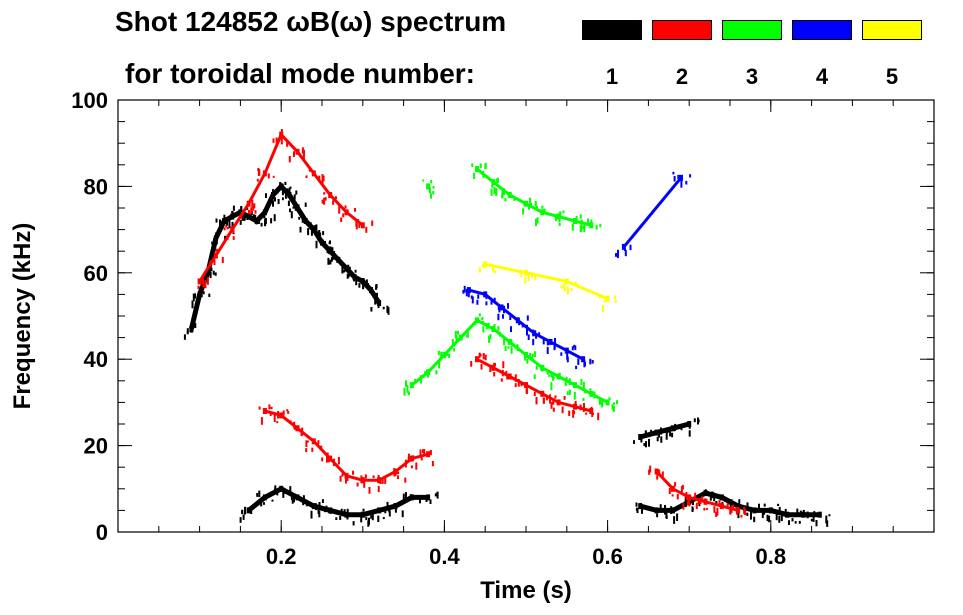 The height and width of the screenshot is (615, 963). What do you see at coordinates (281, 556) in the screenshot?
I see `x-tick-label: 0.2` at bounding box center [281, 556].